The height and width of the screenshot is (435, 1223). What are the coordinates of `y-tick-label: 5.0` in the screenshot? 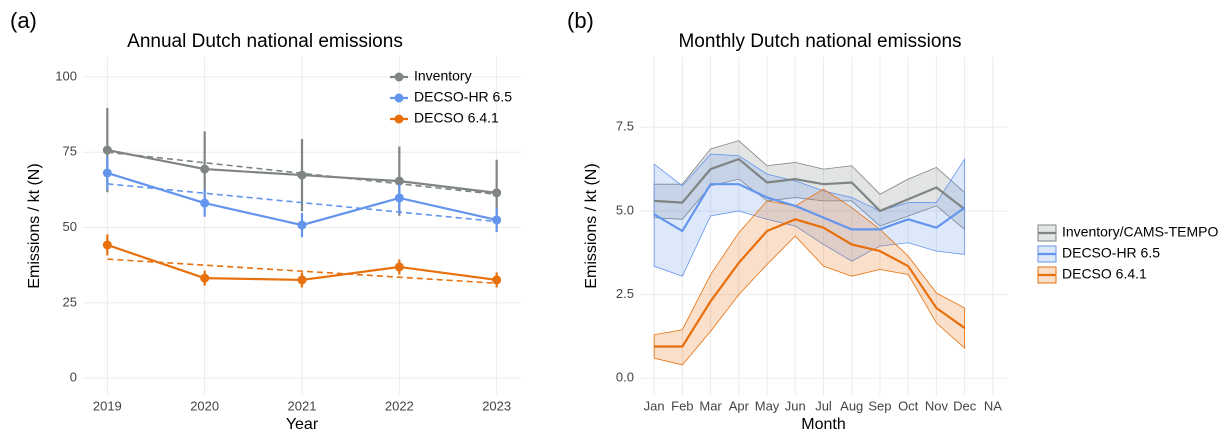 It's located at (625, 209).